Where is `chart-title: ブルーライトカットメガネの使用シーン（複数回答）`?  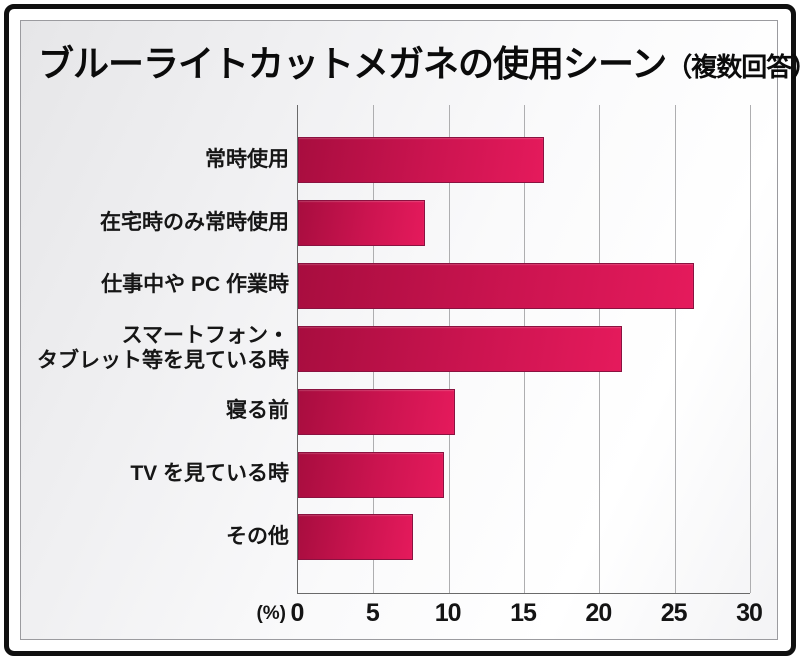 chart-title: ブルーライトカットメガネの使用シーン（複数回答） is located at coordinates (419, 61).